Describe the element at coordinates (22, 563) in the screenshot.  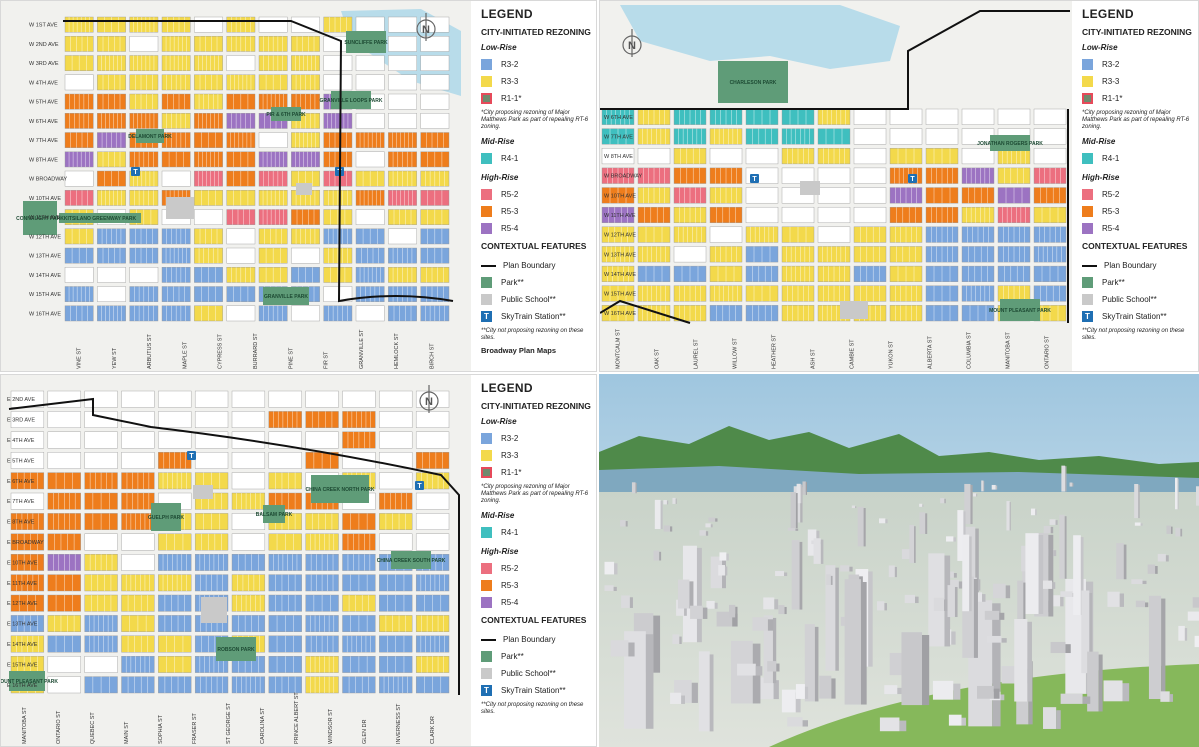
I see `avenue-label: E 10TH AVE` at that location.